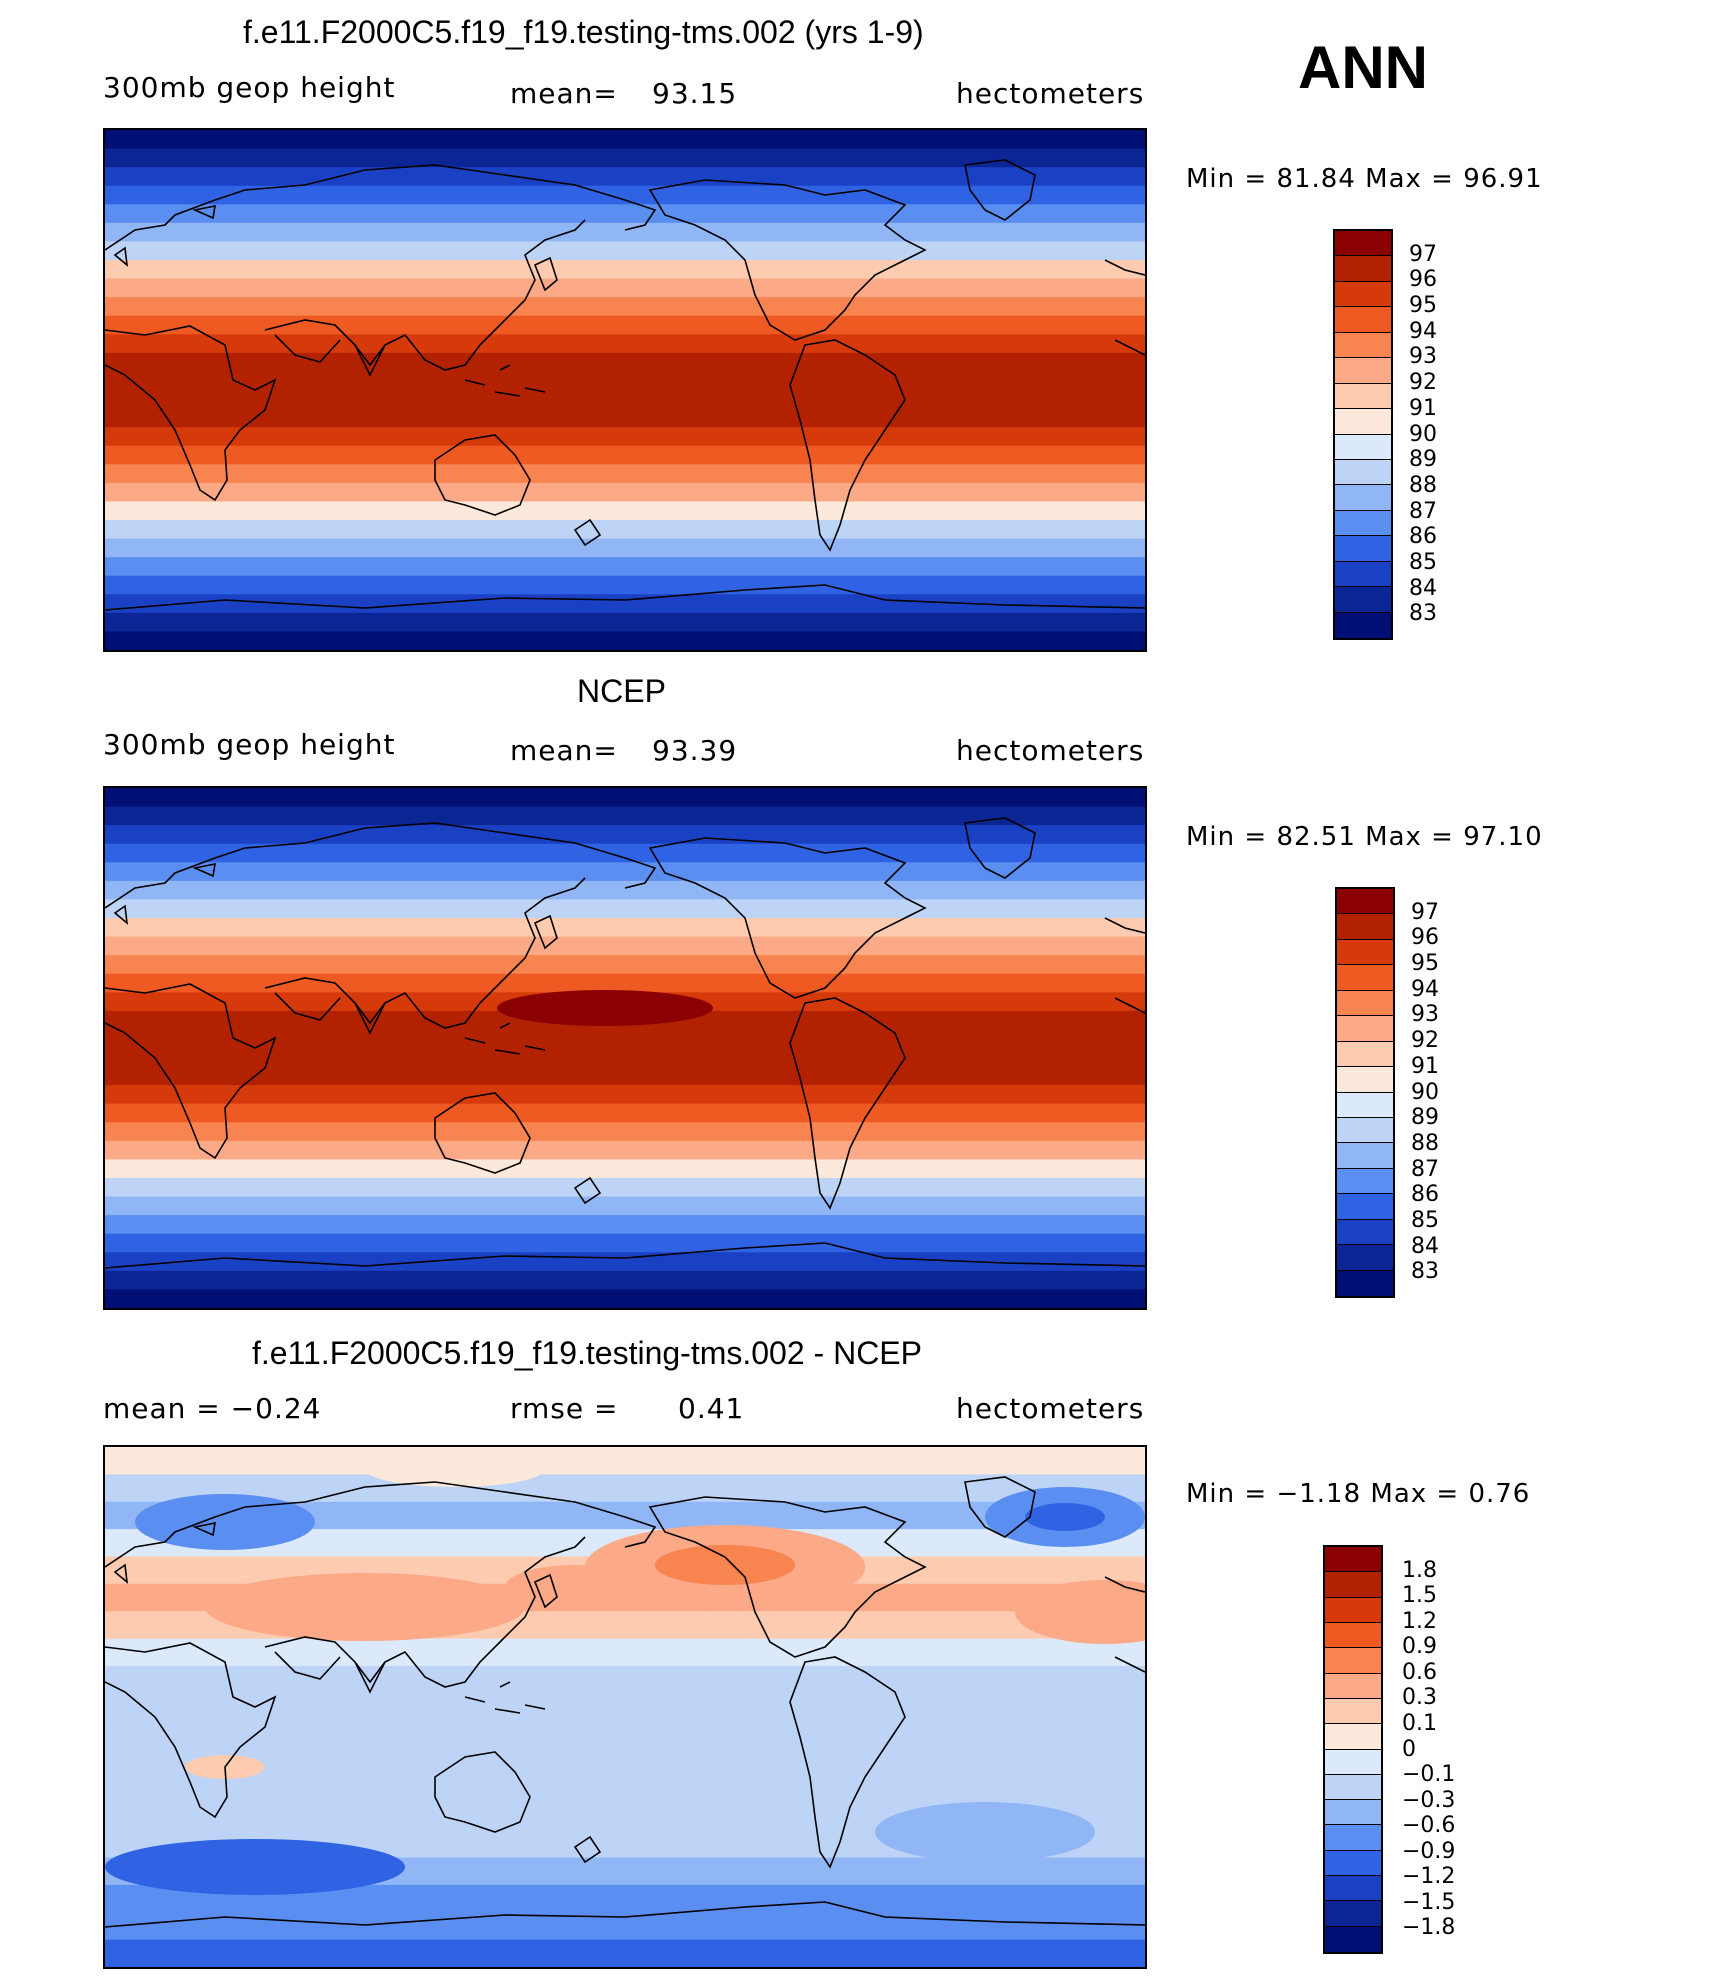 Image resolution: width=1710 pixels, height=1986 pixels. I want to click on panel3-siberia-negative, so click(225, 1522).